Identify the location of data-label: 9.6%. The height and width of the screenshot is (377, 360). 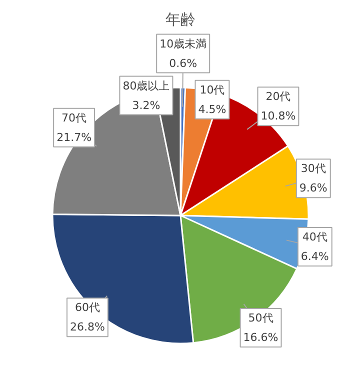
(313, 188).